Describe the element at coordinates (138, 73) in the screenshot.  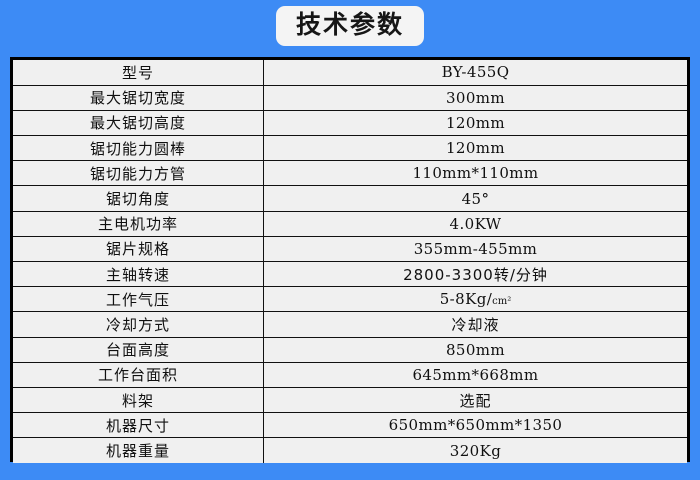
I see `spec-label-cell: 型号` at that location.